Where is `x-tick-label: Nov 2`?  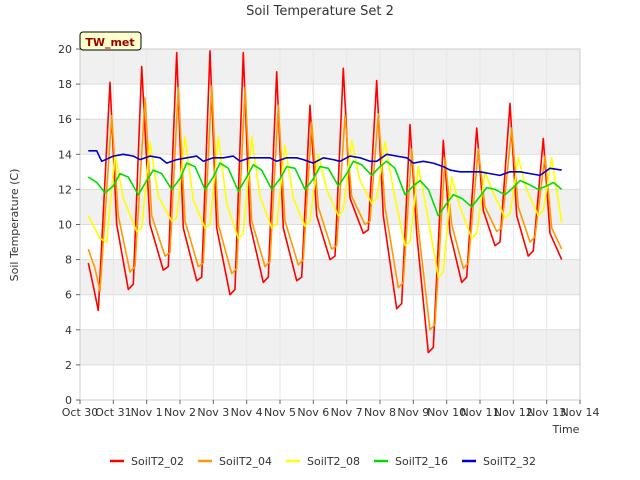
x-tick-label: Nov 2 is located at coordinates (180, 412).